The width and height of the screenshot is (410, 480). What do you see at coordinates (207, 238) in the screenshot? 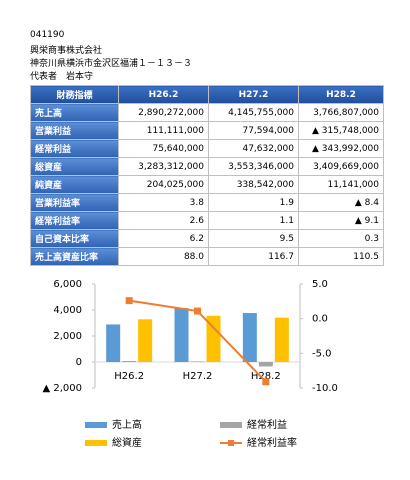
I see `table-row: 自己資本比率 6.2 9.5 0.3` at bounding box center [207, 238].